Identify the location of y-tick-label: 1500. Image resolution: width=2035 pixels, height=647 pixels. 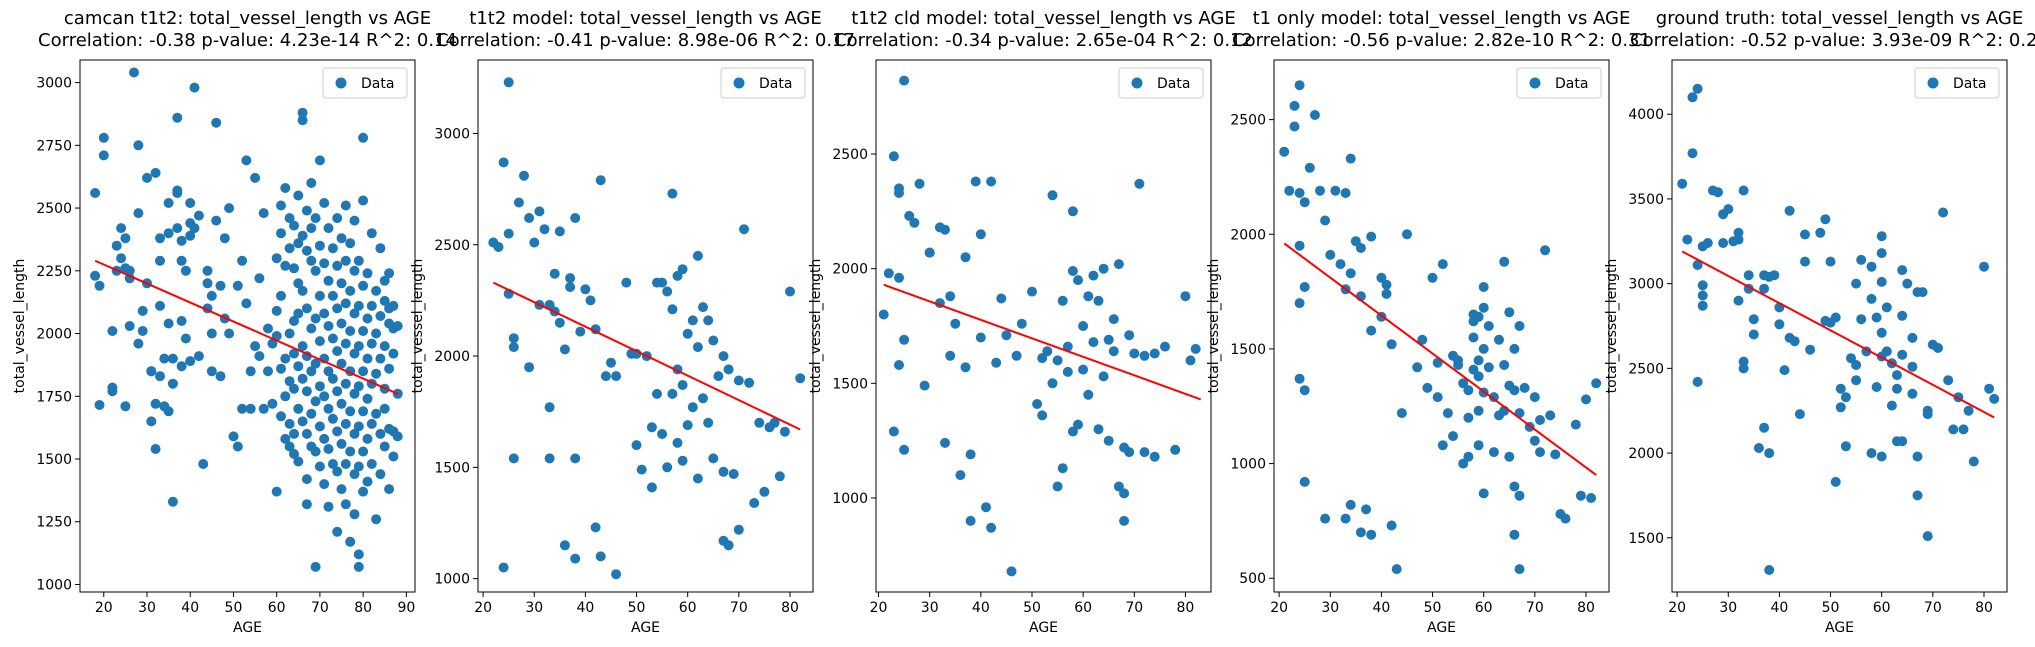
(1248, 350).